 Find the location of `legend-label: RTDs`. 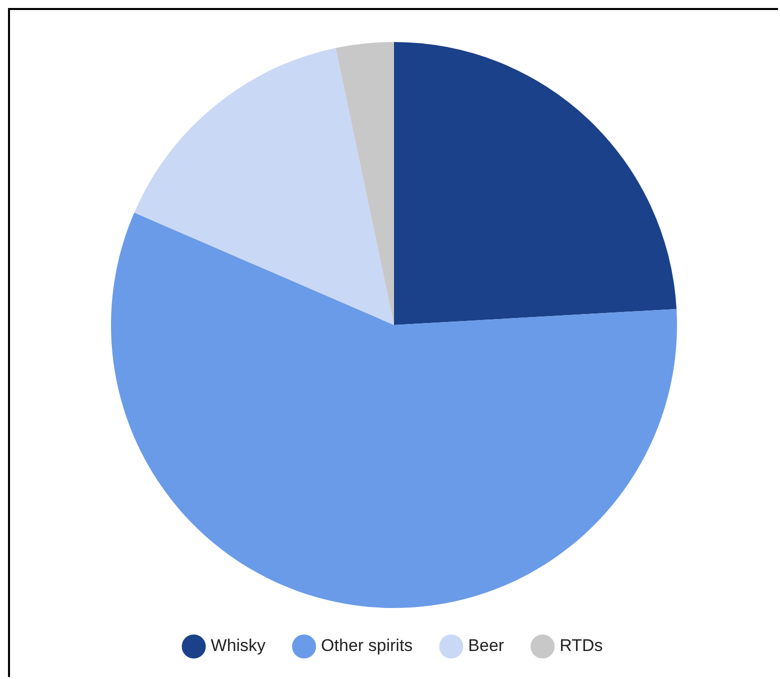

legend-label: RTDs is located at coordinates (581, 646).